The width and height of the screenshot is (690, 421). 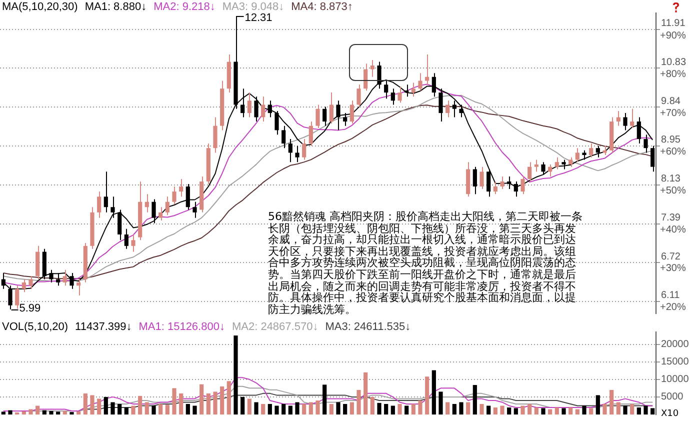 What do you see at coordinates (671, 218) in the screenshot?
I see `y-tick-label: 7.39` at bounding box center [671, 218].